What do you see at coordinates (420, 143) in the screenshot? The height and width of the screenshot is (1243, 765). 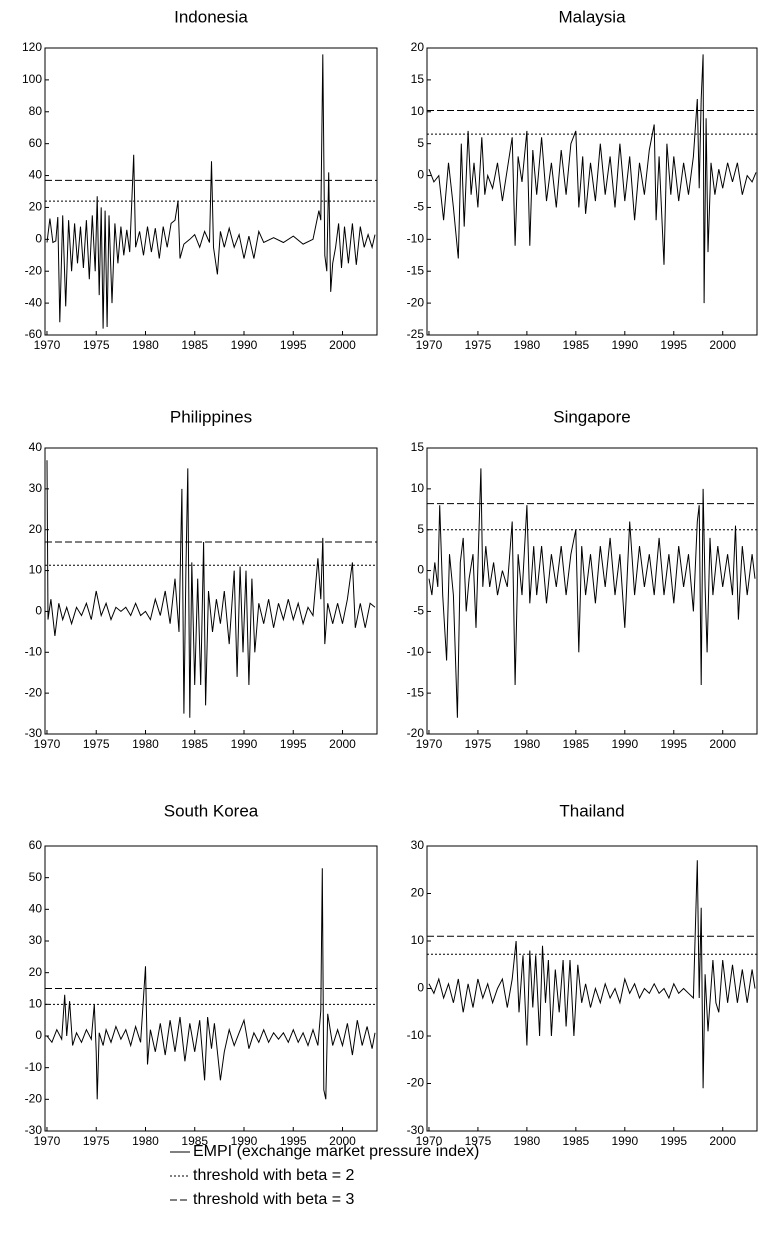 I see `y-tick-label: 5` at bounding box center [420, 143].